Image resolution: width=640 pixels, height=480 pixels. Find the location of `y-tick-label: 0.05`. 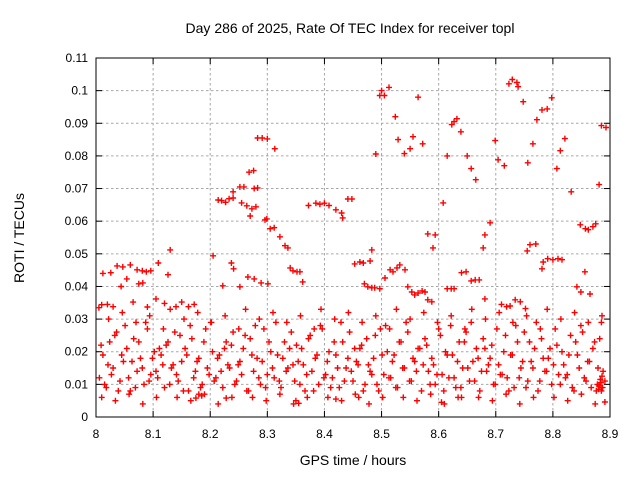

y-tick-label: 0.05 is located at coordinates (77, 254).